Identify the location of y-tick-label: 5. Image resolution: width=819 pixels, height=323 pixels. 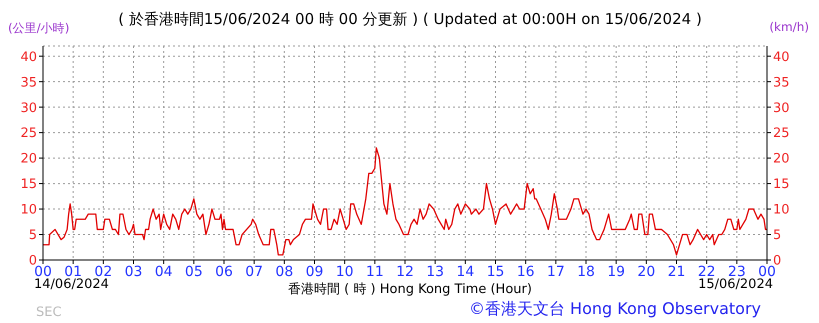
(32, 236).